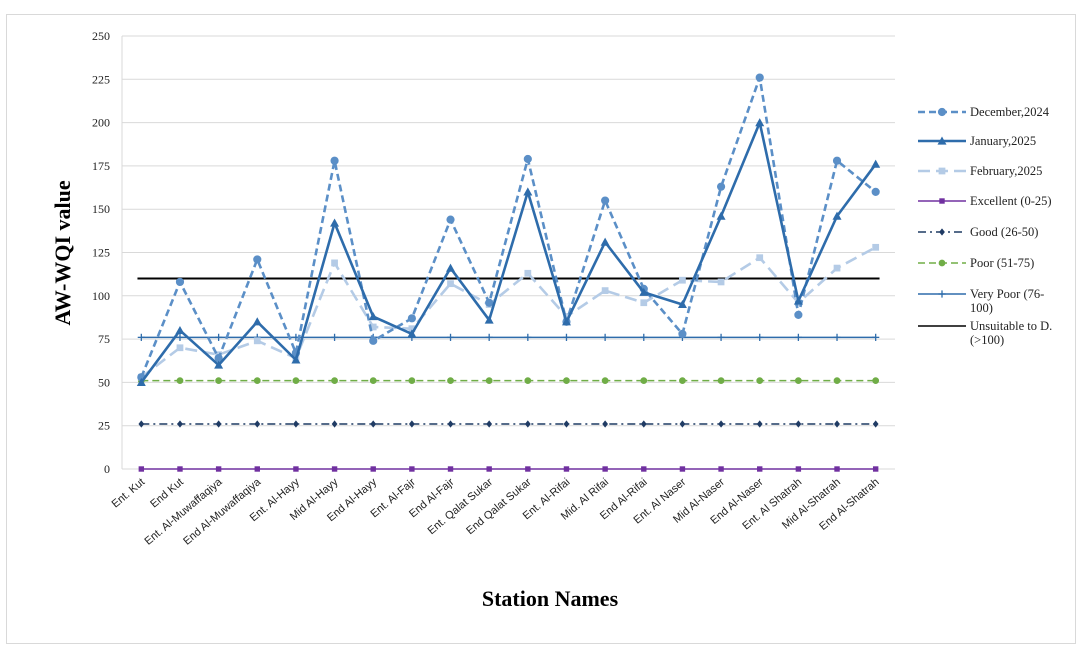 Image resolution: width=1082 pixels, height=649 pixels. What do you see at coordinates (129, 493) in the screenshot?
I see `x-tick-label: Ent. Kut` at bounding box center [129, 493].